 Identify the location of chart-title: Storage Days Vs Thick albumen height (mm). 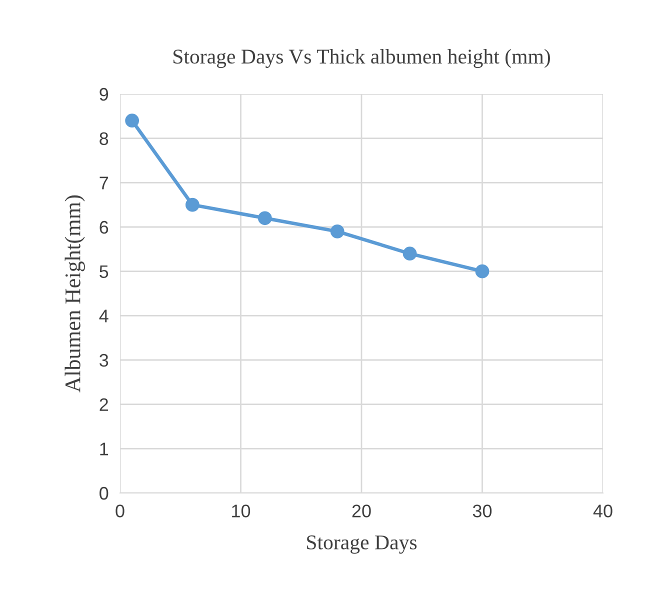
(361, 58).